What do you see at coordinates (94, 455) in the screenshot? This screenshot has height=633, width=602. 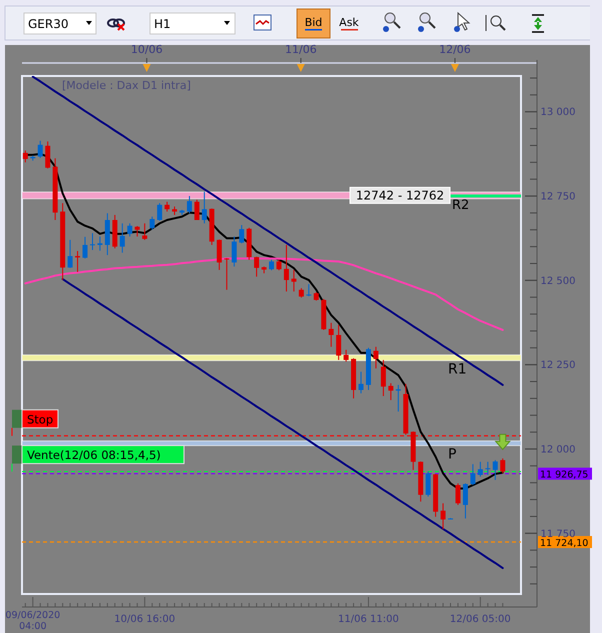 I see `annotation: Vente(12/06 08:15,4,5)` at bounding box center [94, 455].